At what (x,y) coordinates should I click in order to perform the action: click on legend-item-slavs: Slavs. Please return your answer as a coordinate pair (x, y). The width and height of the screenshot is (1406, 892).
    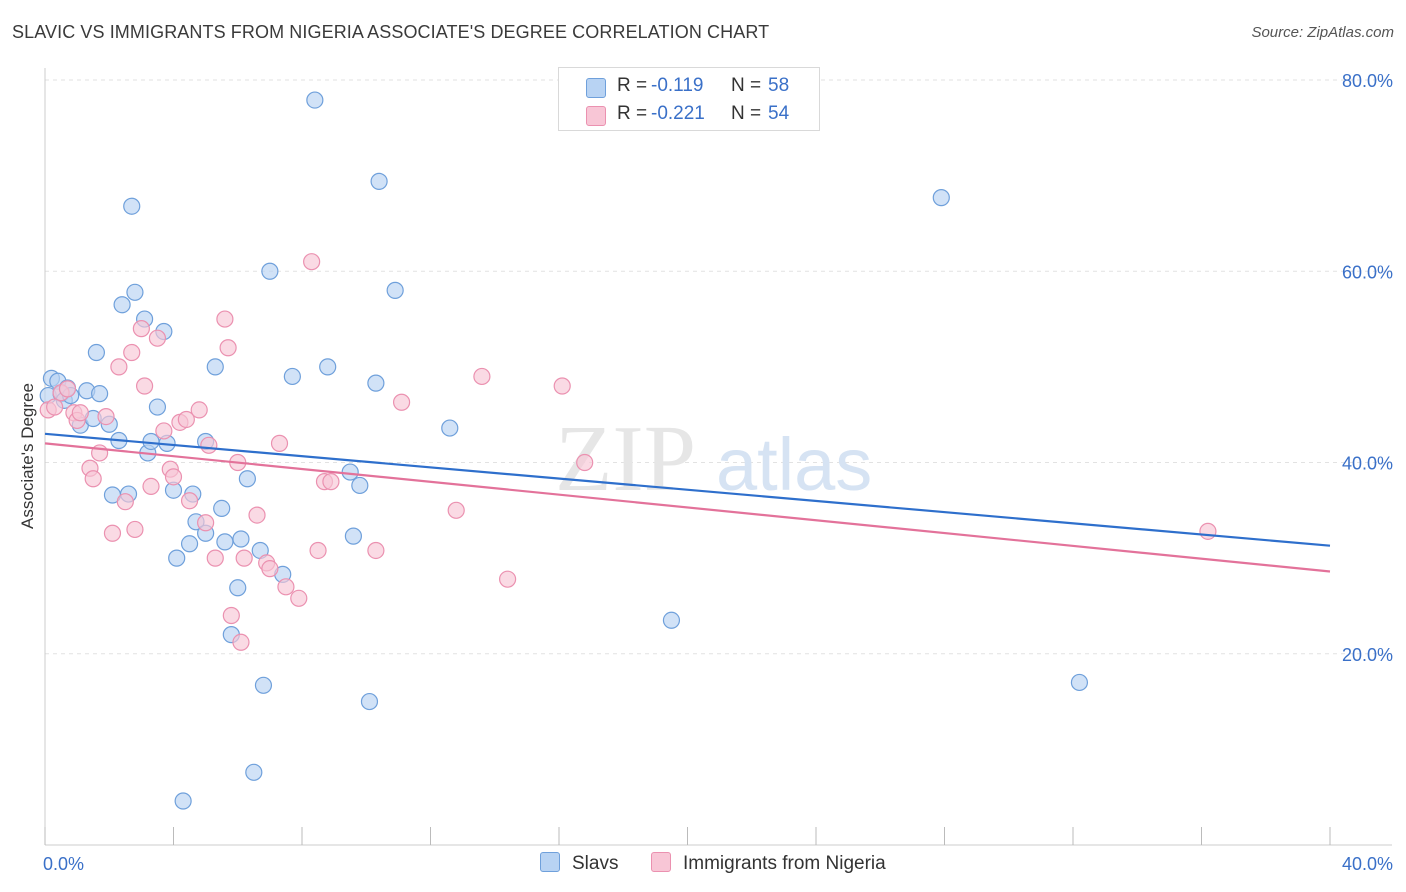
    Looking at the image, I should click on (579, 863).